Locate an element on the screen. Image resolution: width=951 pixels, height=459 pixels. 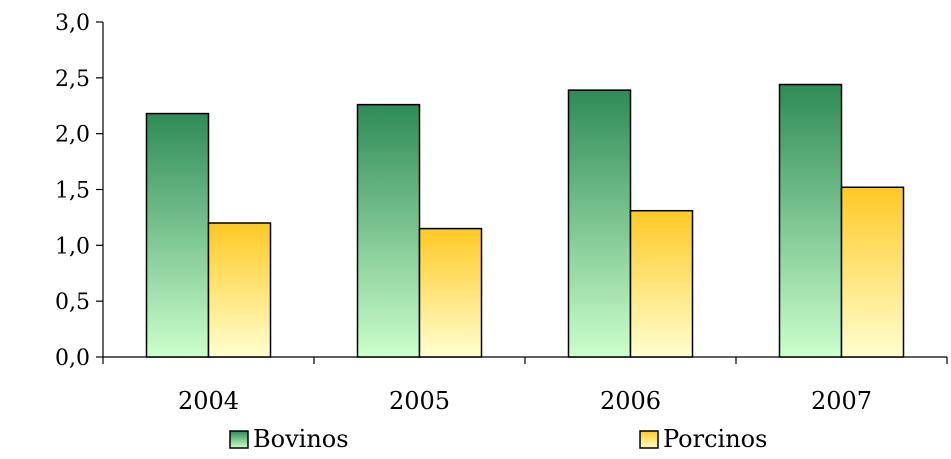
y-tick-label: 0,0 is located at coordinates (72, 358).